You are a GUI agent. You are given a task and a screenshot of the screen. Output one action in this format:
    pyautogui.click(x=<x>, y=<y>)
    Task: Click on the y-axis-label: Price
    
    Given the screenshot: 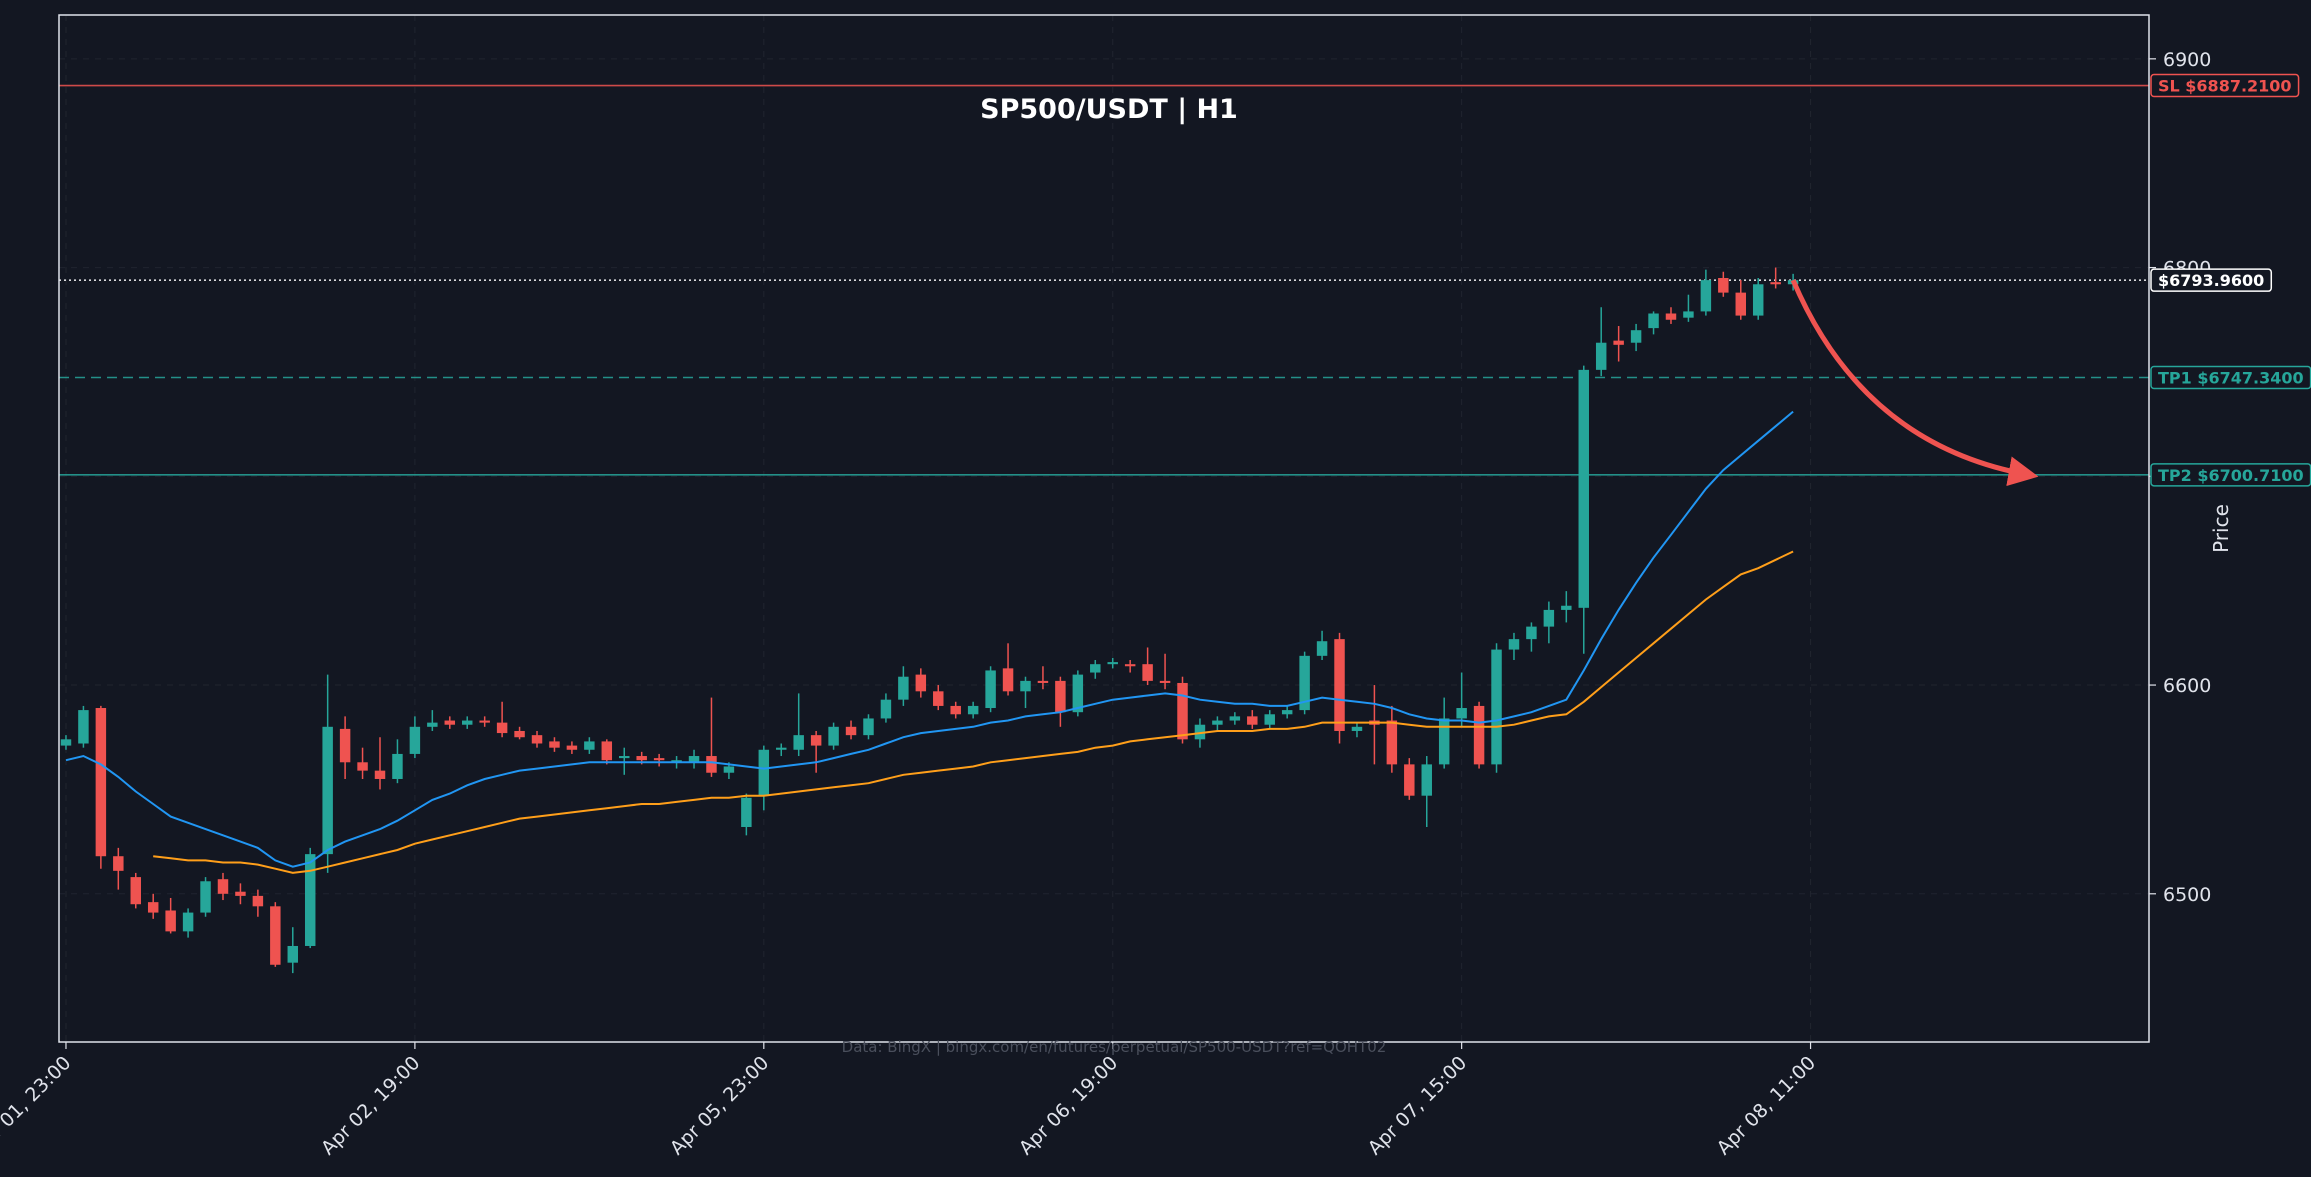 What is the action you would take?
    pyautogui.click(x=2221, y=528)
    